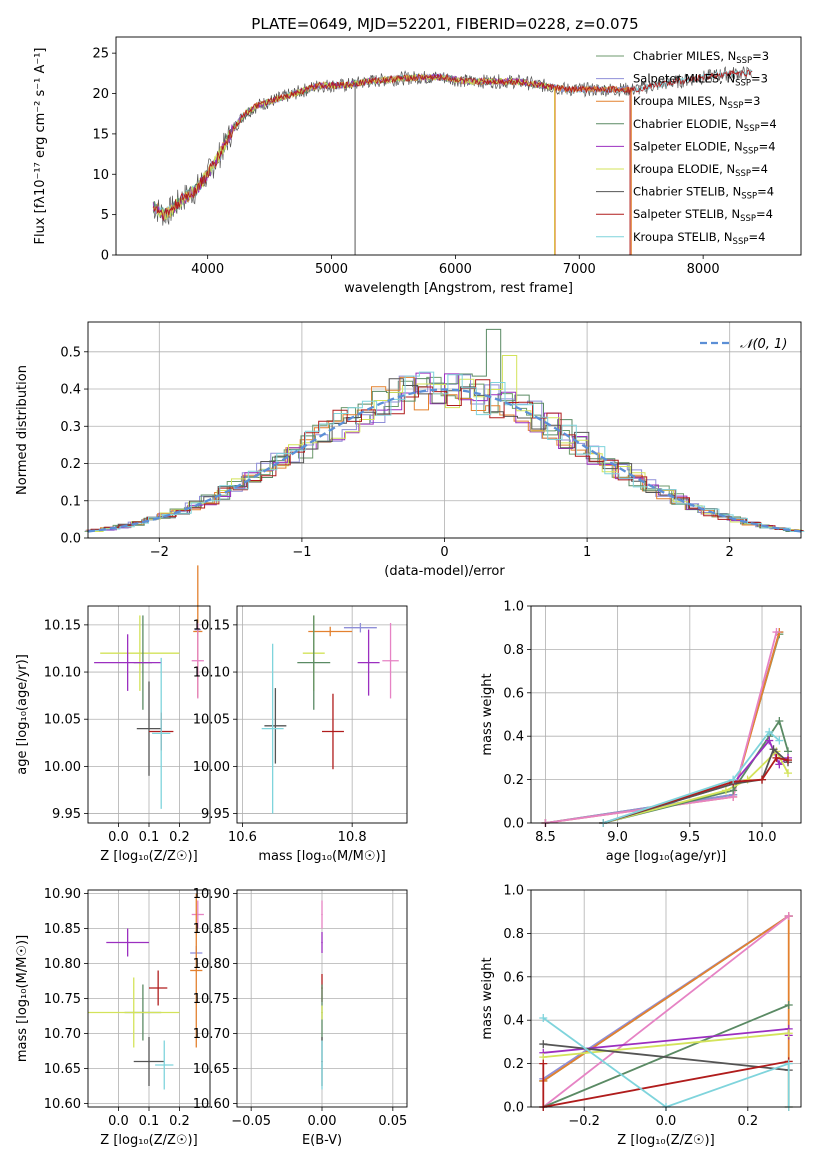 The width and height of the screenshot is (819, 1170). I want to click on axes-mass_weight_vs_Z, so click(666, 1000).